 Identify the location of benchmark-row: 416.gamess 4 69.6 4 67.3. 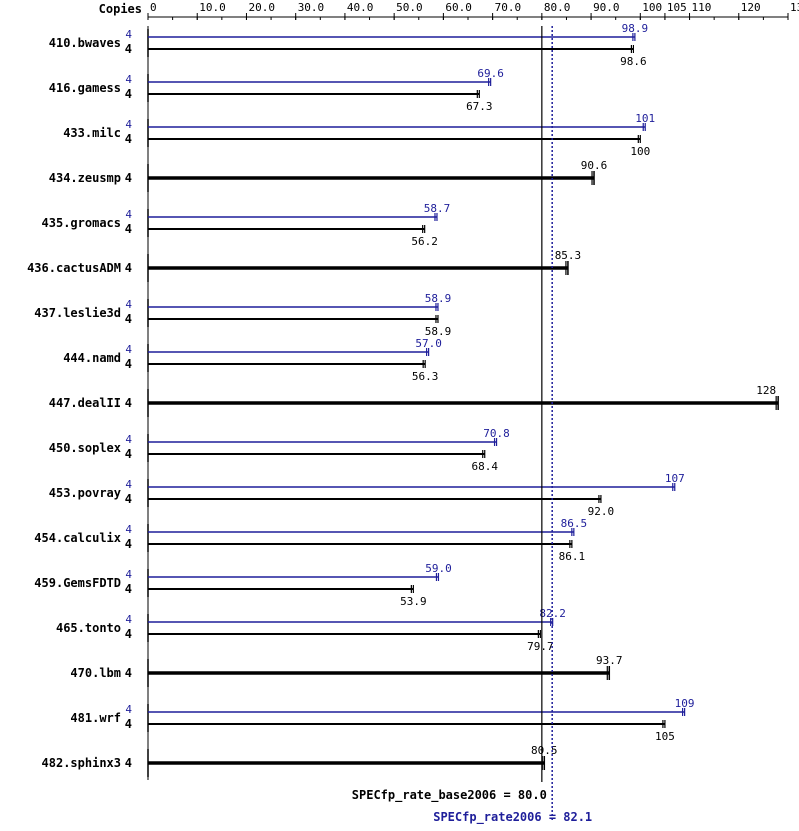
(276, 90).